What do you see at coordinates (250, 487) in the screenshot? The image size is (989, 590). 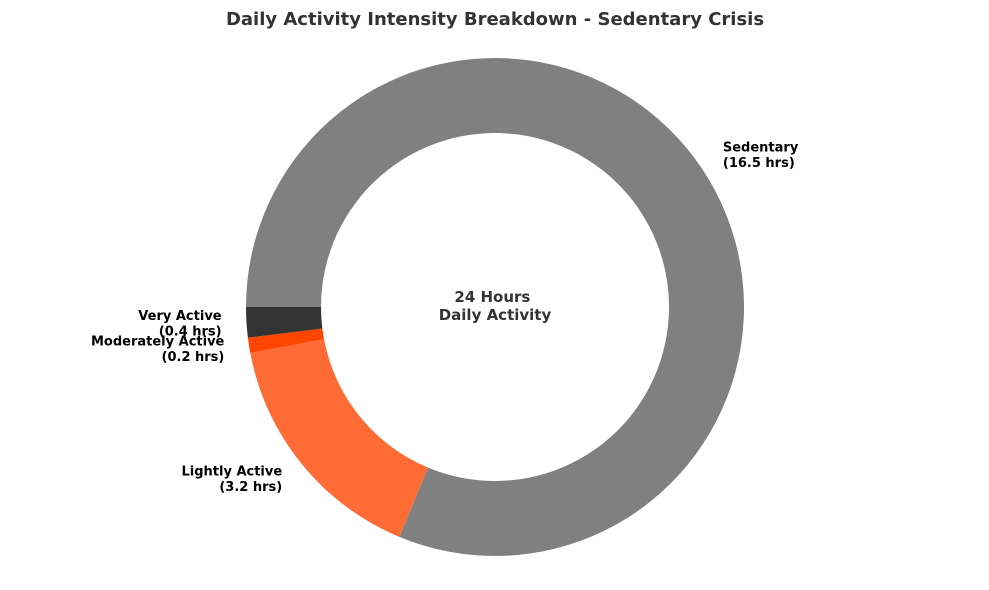 I see `slice-label-line: (3.2 hrs)` at bounding box center [250, 487].